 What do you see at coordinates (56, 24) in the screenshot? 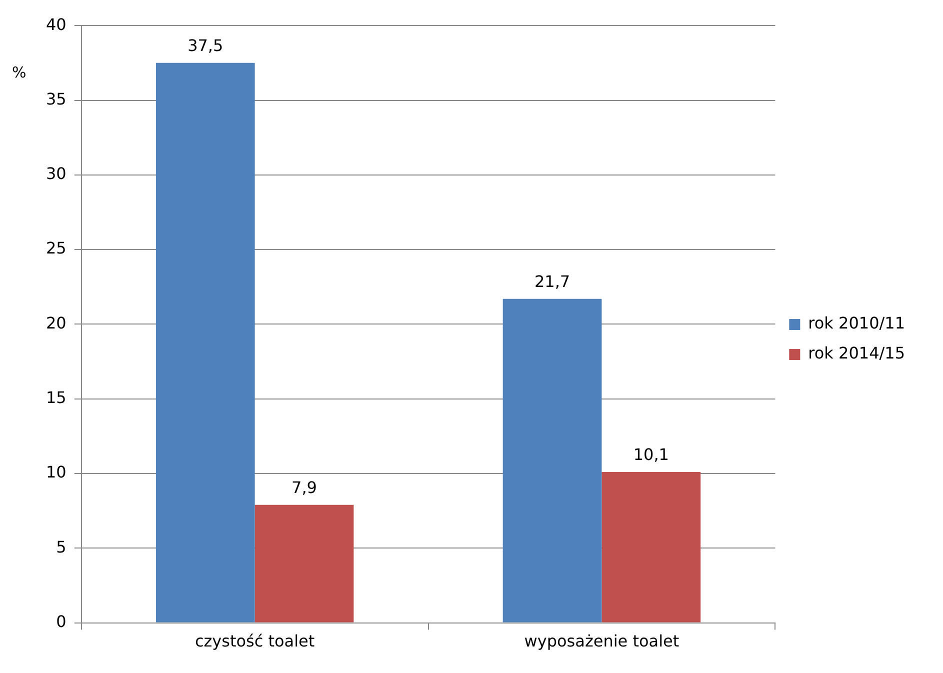
I see `y-tick-label: 40` at bounding box center [56, 24].